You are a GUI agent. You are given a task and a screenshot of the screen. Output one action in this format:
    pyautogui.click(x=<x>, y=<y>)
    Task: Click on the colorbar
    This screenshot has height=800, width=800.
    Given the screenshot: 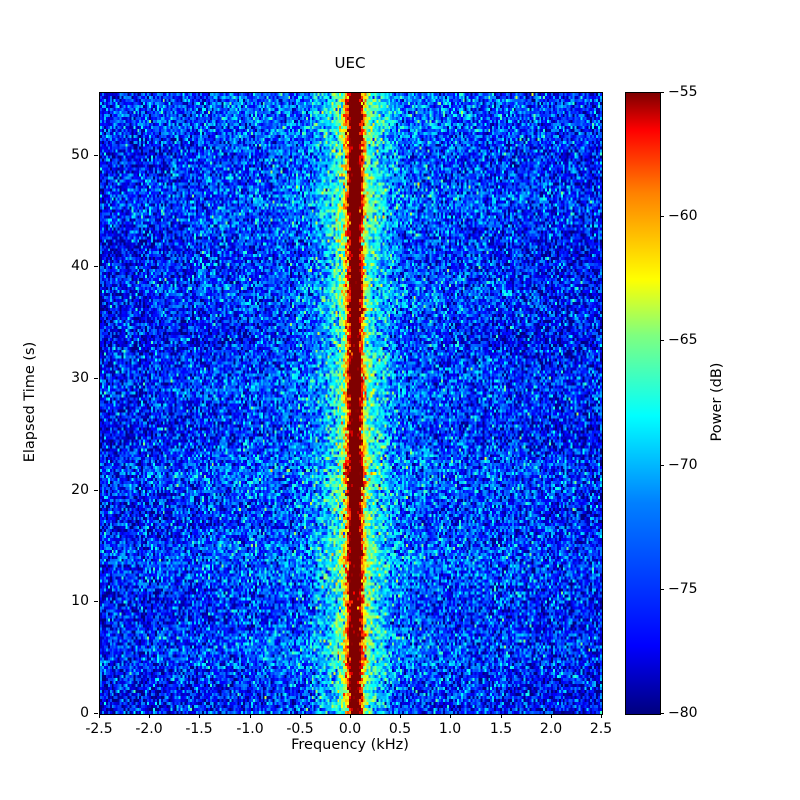 What is the action you would take?
    pyautogui.click(x=643, y=403)
    